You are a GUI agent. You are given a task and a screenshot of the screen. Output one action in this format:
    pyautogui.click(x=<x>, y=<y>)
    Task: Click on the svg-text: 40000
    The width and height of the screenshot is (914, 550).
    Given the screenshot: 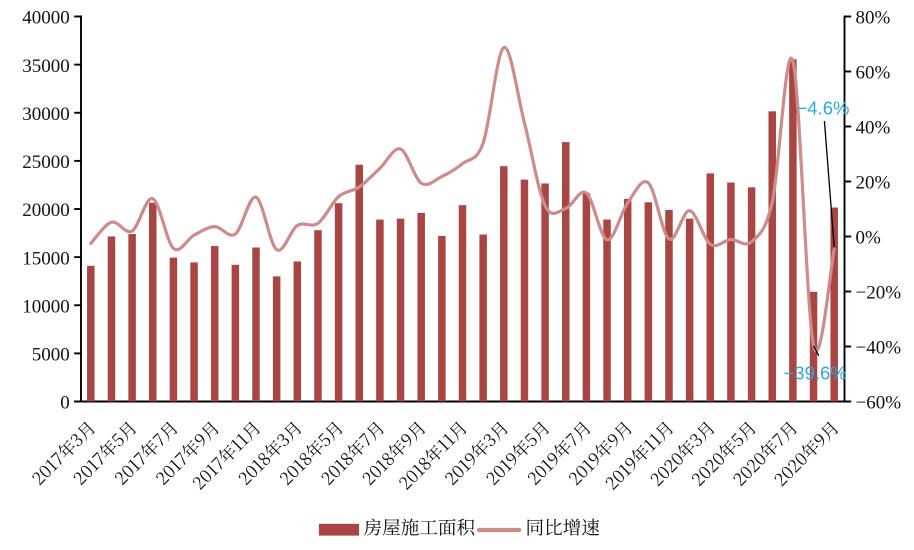 What is the action you would take?
    pyautogui.click(x=46, y=18)
    